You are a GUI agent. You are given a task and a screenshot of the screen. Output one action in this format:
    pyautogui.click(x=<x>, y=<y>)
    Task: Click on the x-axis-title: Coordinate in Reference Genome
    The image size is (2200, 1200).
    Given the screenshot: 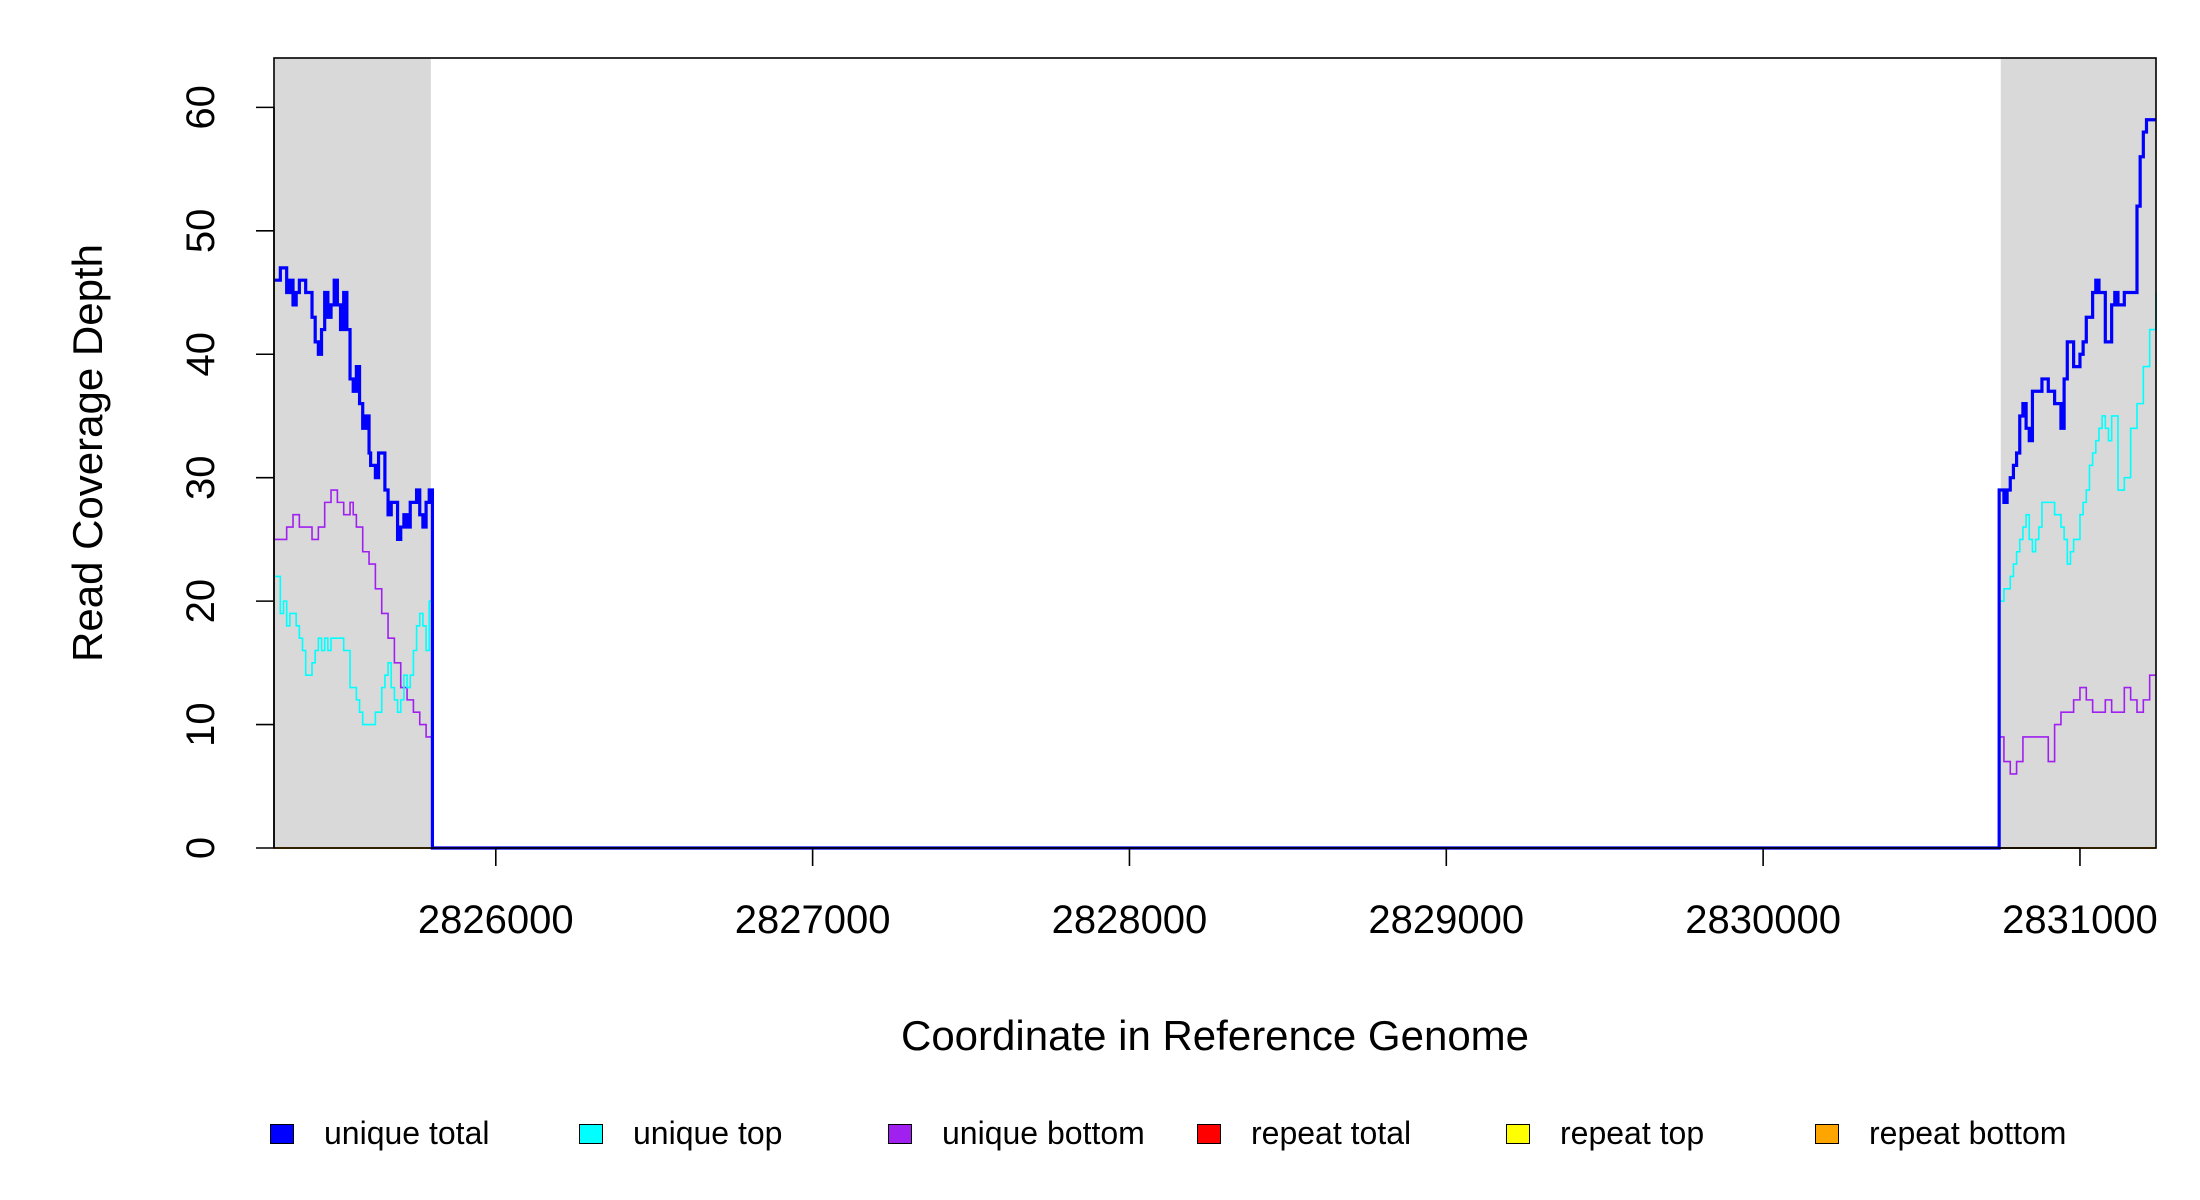 What is the action you would take?
    pyautogui.click(x=1215, y=1035)
    